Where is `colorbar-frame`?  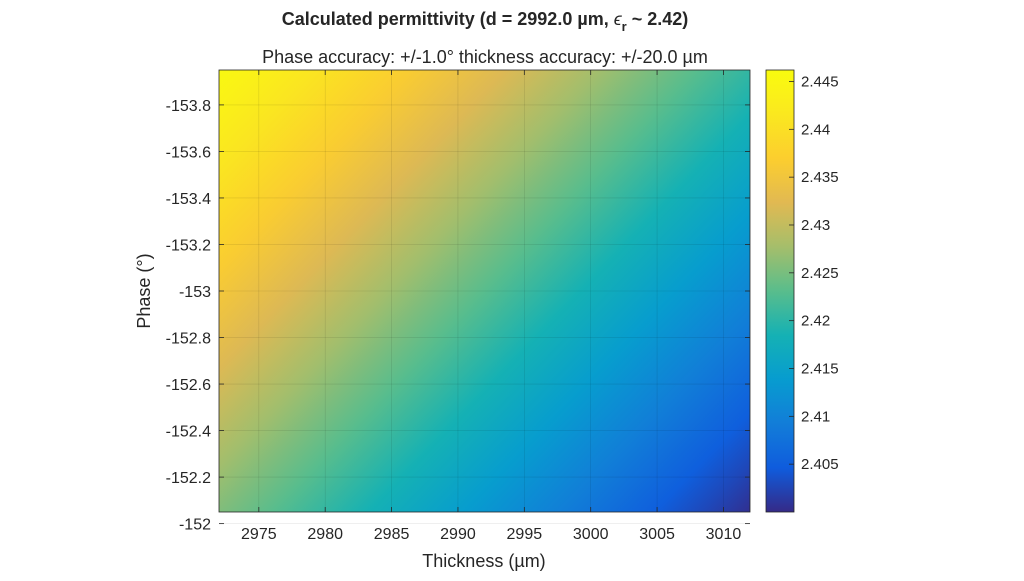 colorbar-frame is located at coordinates (780, 291).